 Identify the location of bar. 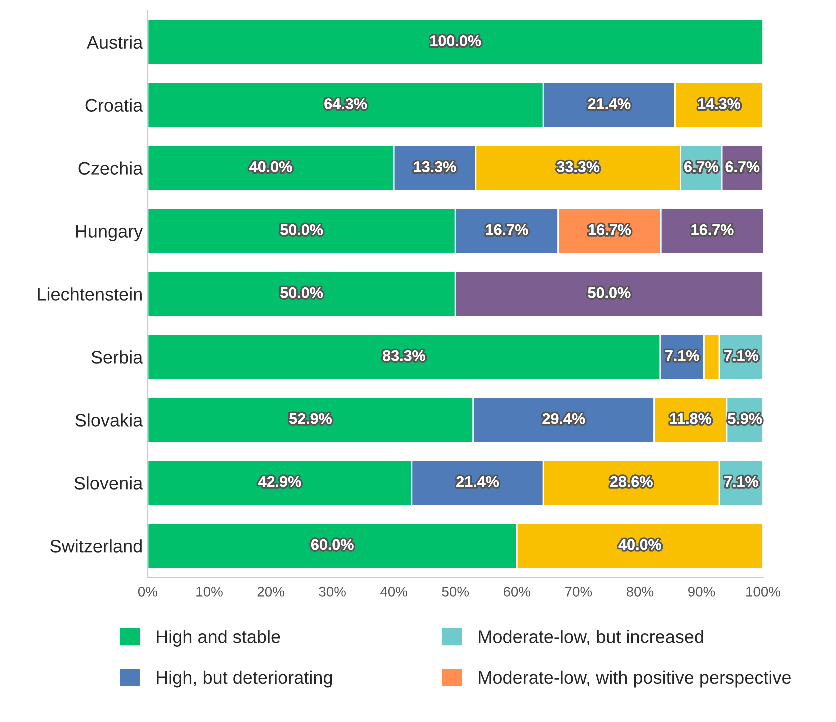
(456, 42).